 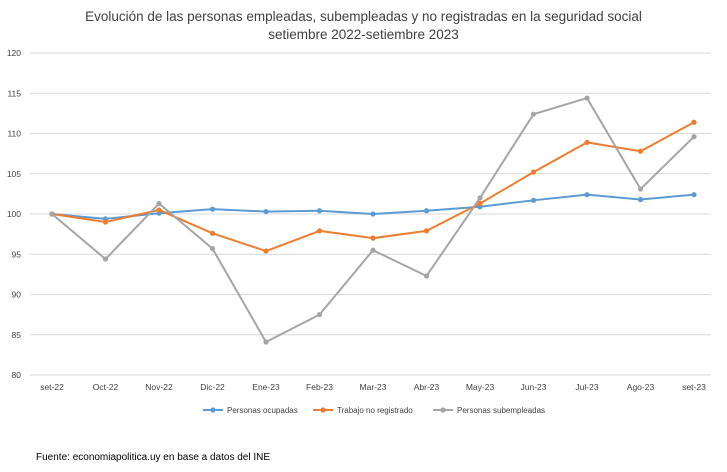 I want to click on legend-item-personas-subempleadas: Personas subempleadas, so click(x=489, y=410).